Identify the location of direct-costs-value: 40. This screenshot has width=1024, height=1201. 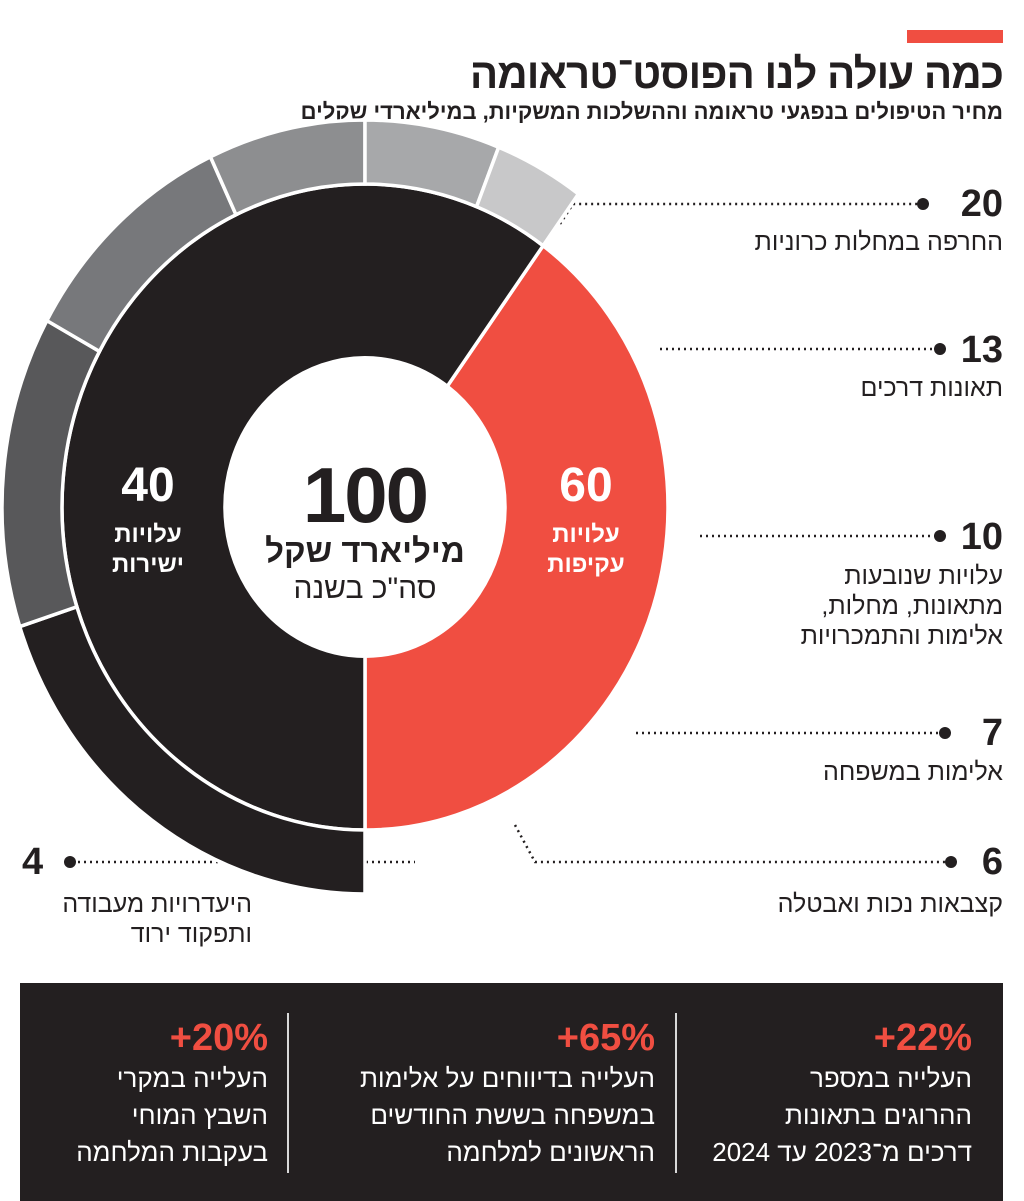
(148, 485).